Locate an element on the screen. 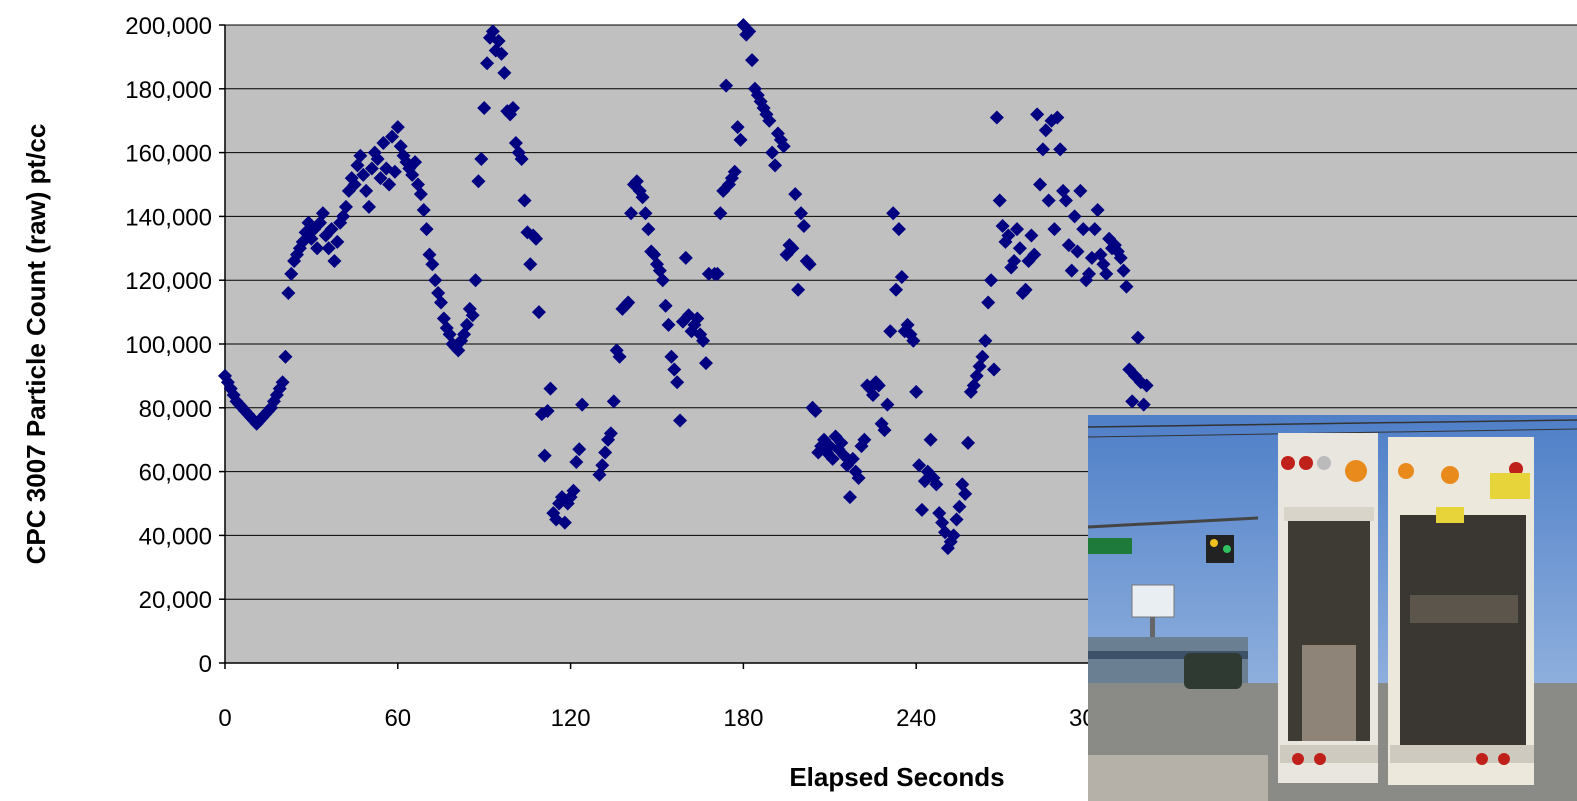 This screenshot has width=1577, height=801. x-tick-label: 120 is located at coordinates (571, 718).